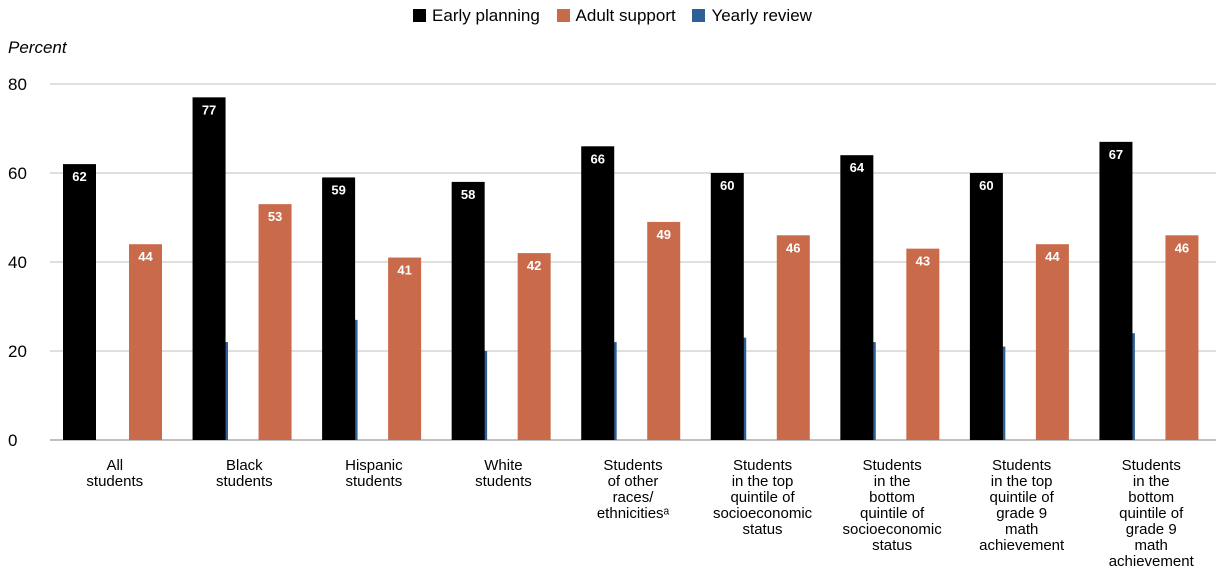 Image resolution: width=1225 pixels, height=588 pixels. I want to click on y-tick-label: 80, so click(17, 84).